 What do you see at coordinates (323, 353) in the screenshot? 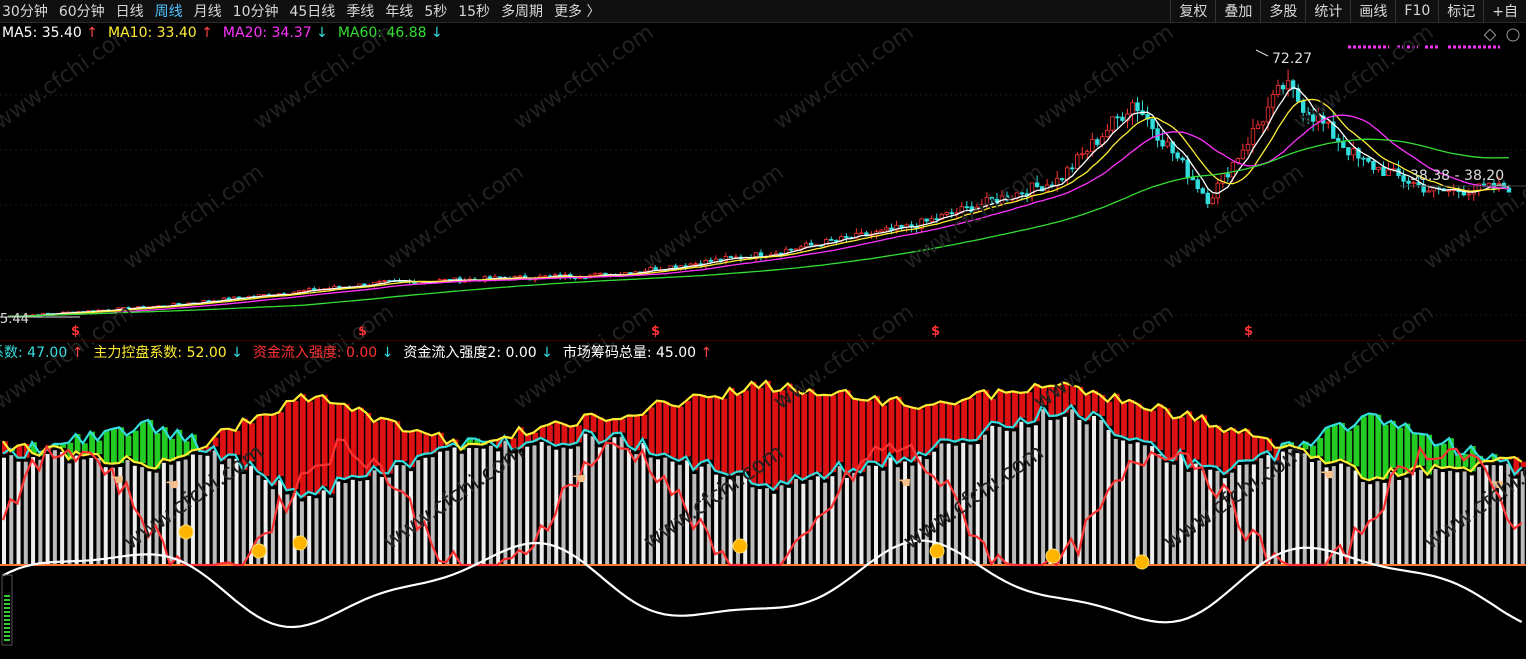
I see `sub-legend-item-2: 资金流入强度: 0.00 ↓` at bounding box center [323, 353].